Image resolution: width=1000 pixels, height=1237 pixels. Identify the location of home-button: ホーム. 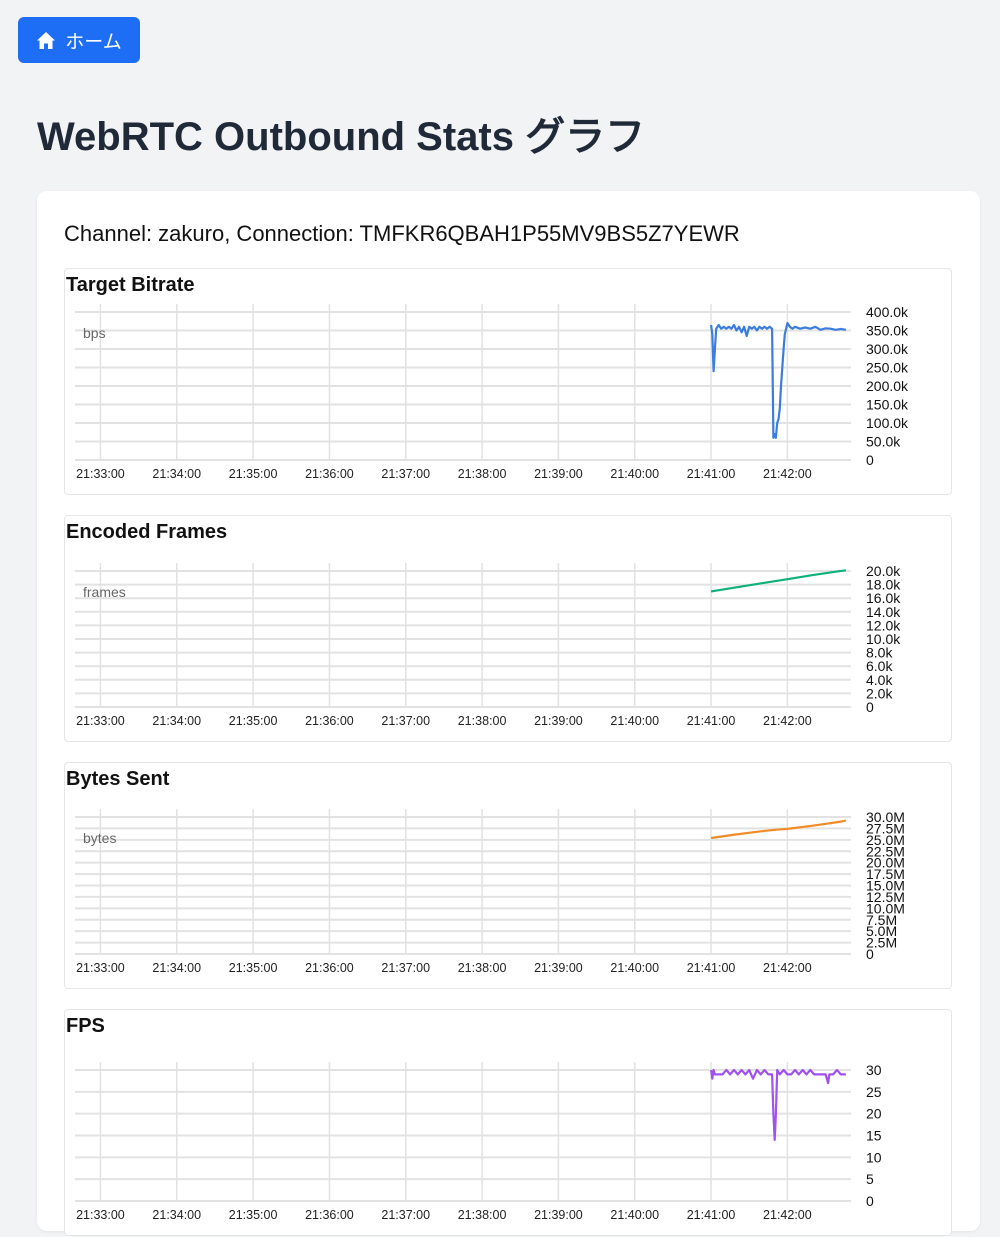
(79, 40).